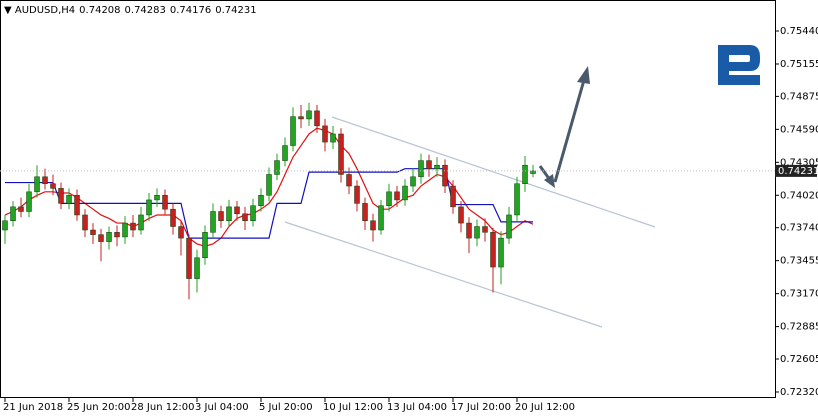  I want to click on x-tick-label: 17 Jul 20:00, so click(481, 407).